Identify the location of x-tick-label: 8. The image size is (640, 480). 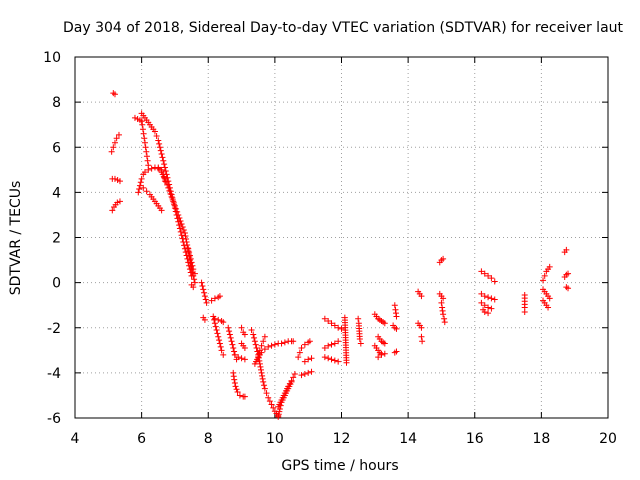
(208, 439).